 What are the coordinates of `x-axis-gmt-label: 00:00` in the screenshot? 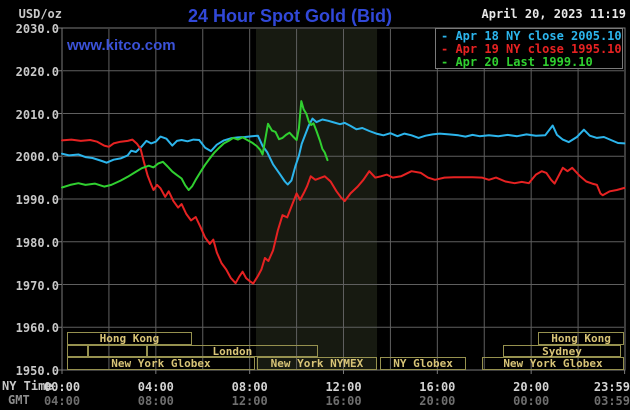 It's located at (531, 401).